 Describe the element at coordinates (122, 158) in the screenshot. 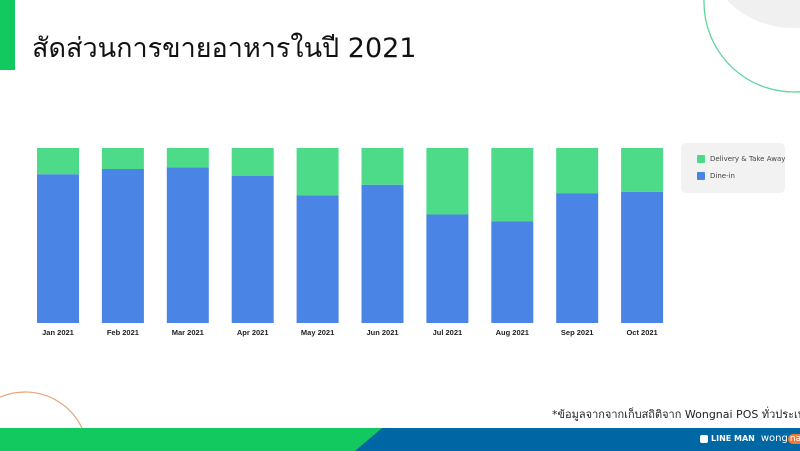

I see `bar-delivery-feb-2021` at that location.